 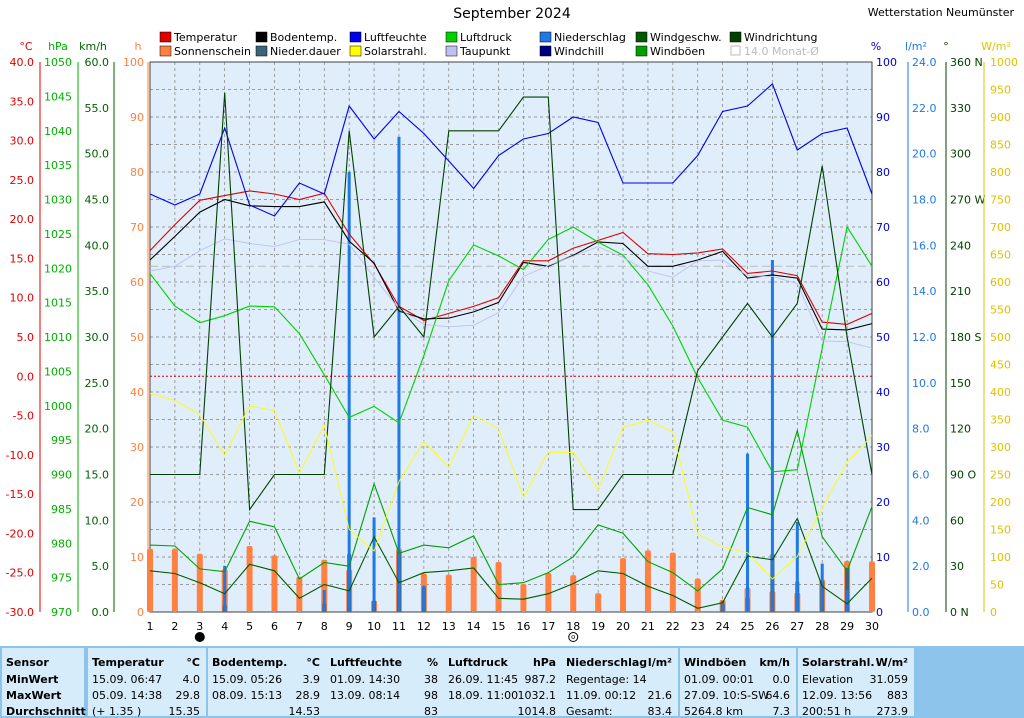 What do you see at coordinates (249, 626) in the screenshot?
I see `x-tick-label: 5` at bounding box center [249, 626].